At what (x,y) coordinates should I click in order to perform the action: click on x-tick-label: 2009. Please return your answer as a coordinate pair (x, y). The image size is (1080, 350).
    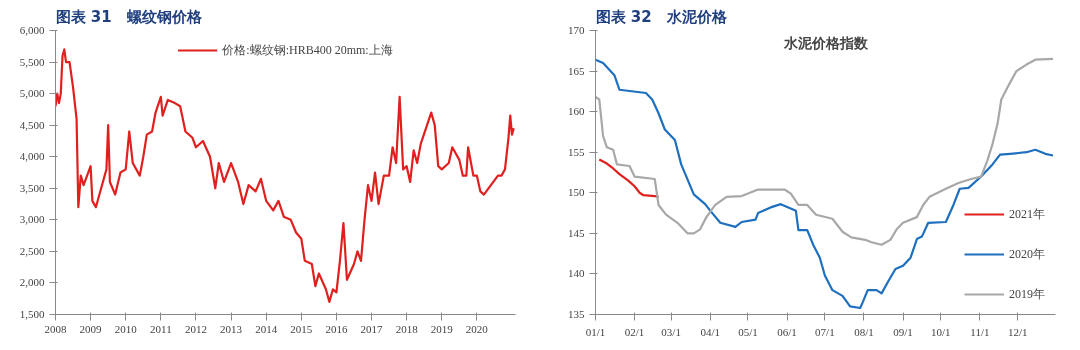
    Looking at the image, I should click on (91, 328).